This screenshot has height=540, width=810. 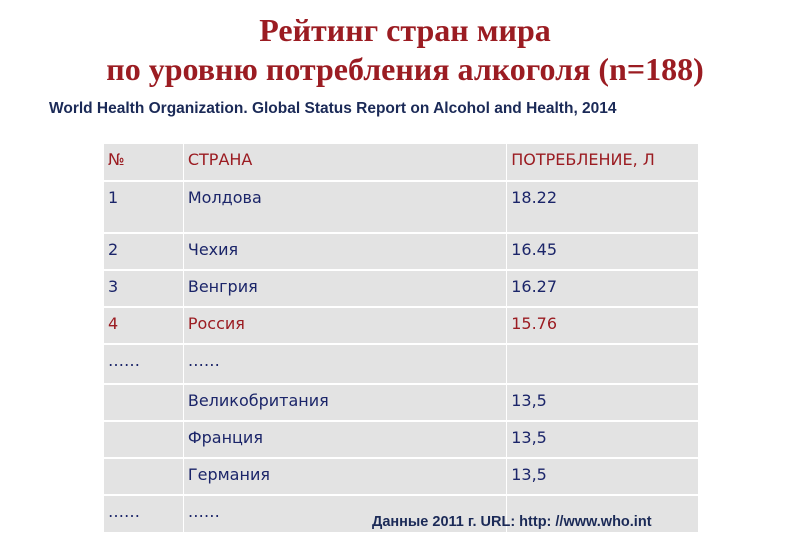 What do you see at coordinates (602, 325) in the screenshot?
I see `cell-consumption: 15.76` at bounding box center [602, 325].